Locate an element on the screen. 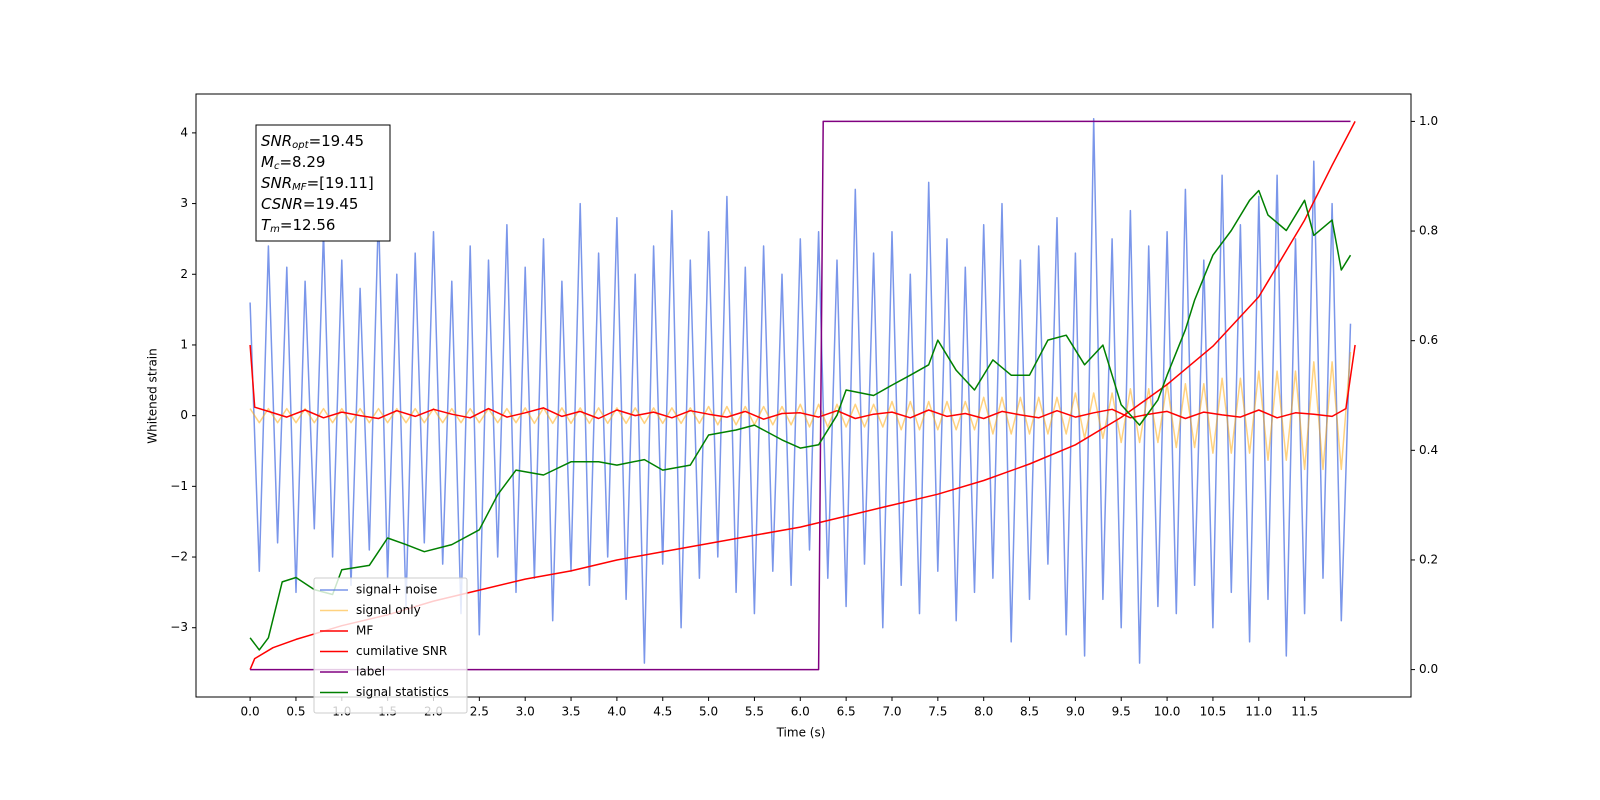 The width and height of the screenshot is (1600, 800). legend-label: signal+ noise is located at coordinates (396, 590).